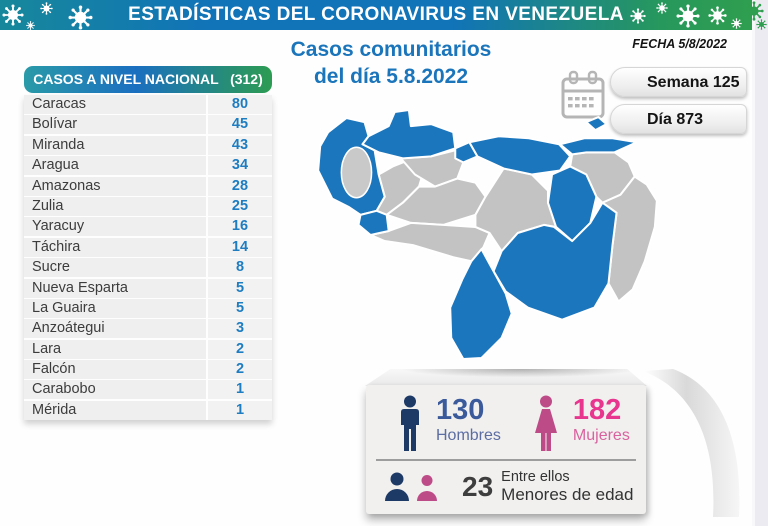 This screenshot has width=768, height=526. I want to click on state-name: Mérida, so click(115, 410).